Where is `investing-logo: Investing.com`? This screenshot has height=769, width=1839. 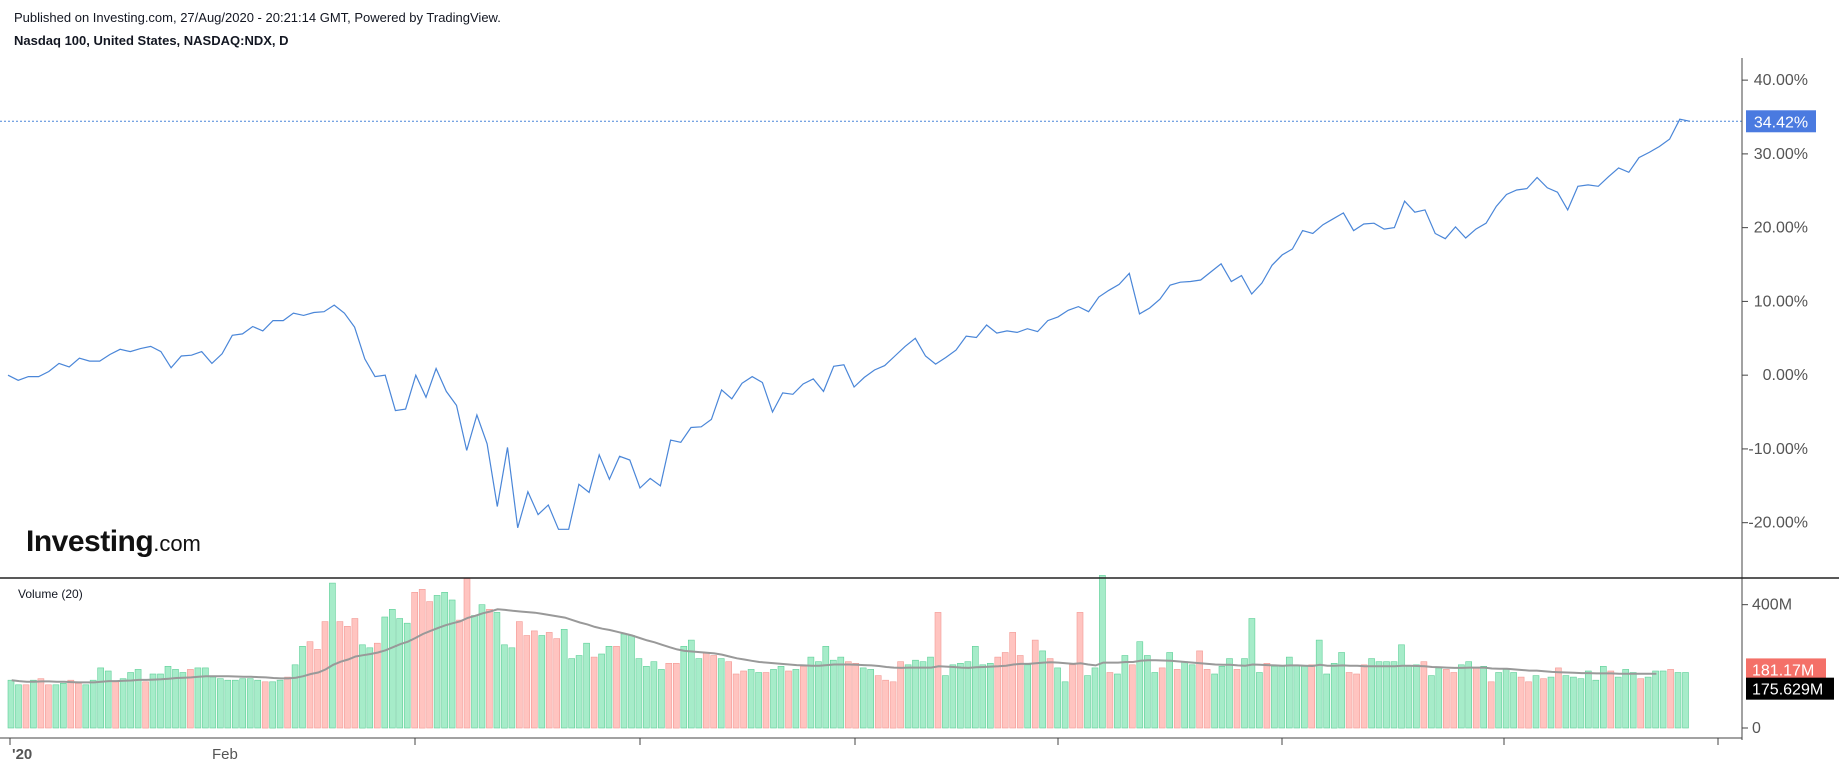
investing-logo: Investing.com is located at coordinates (113, 542).